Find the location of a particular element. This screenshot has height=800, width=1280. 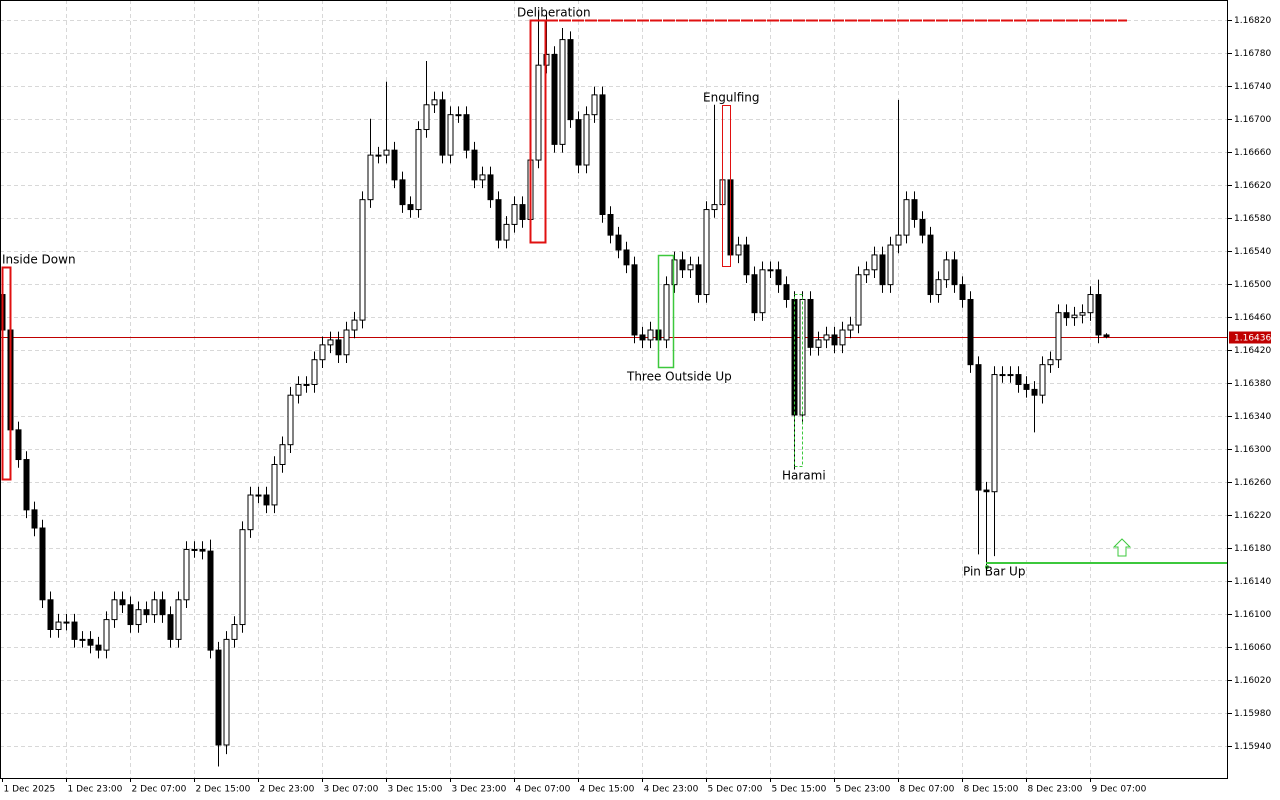

y-tick-label: 1.15980 is located at coordinates (1252, 714).